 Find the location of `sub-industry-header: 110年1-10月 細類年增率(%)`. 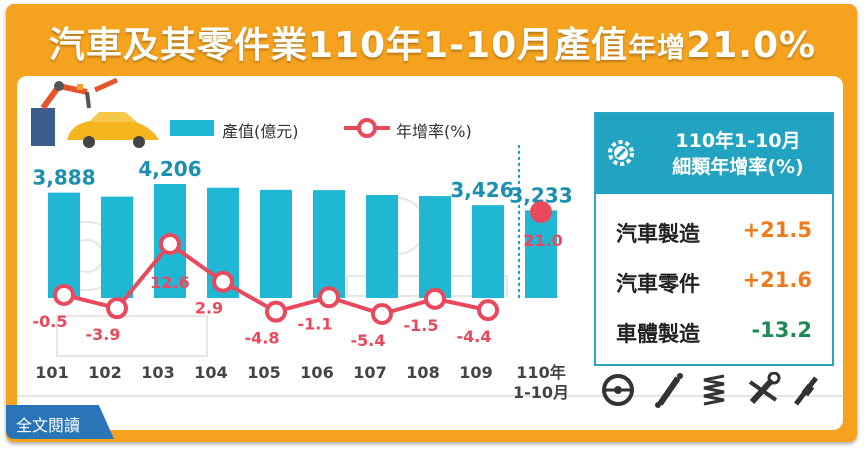

sub-industry-header: 110年1-10月 細類年增率(%) is located at coordinates (714, 154).